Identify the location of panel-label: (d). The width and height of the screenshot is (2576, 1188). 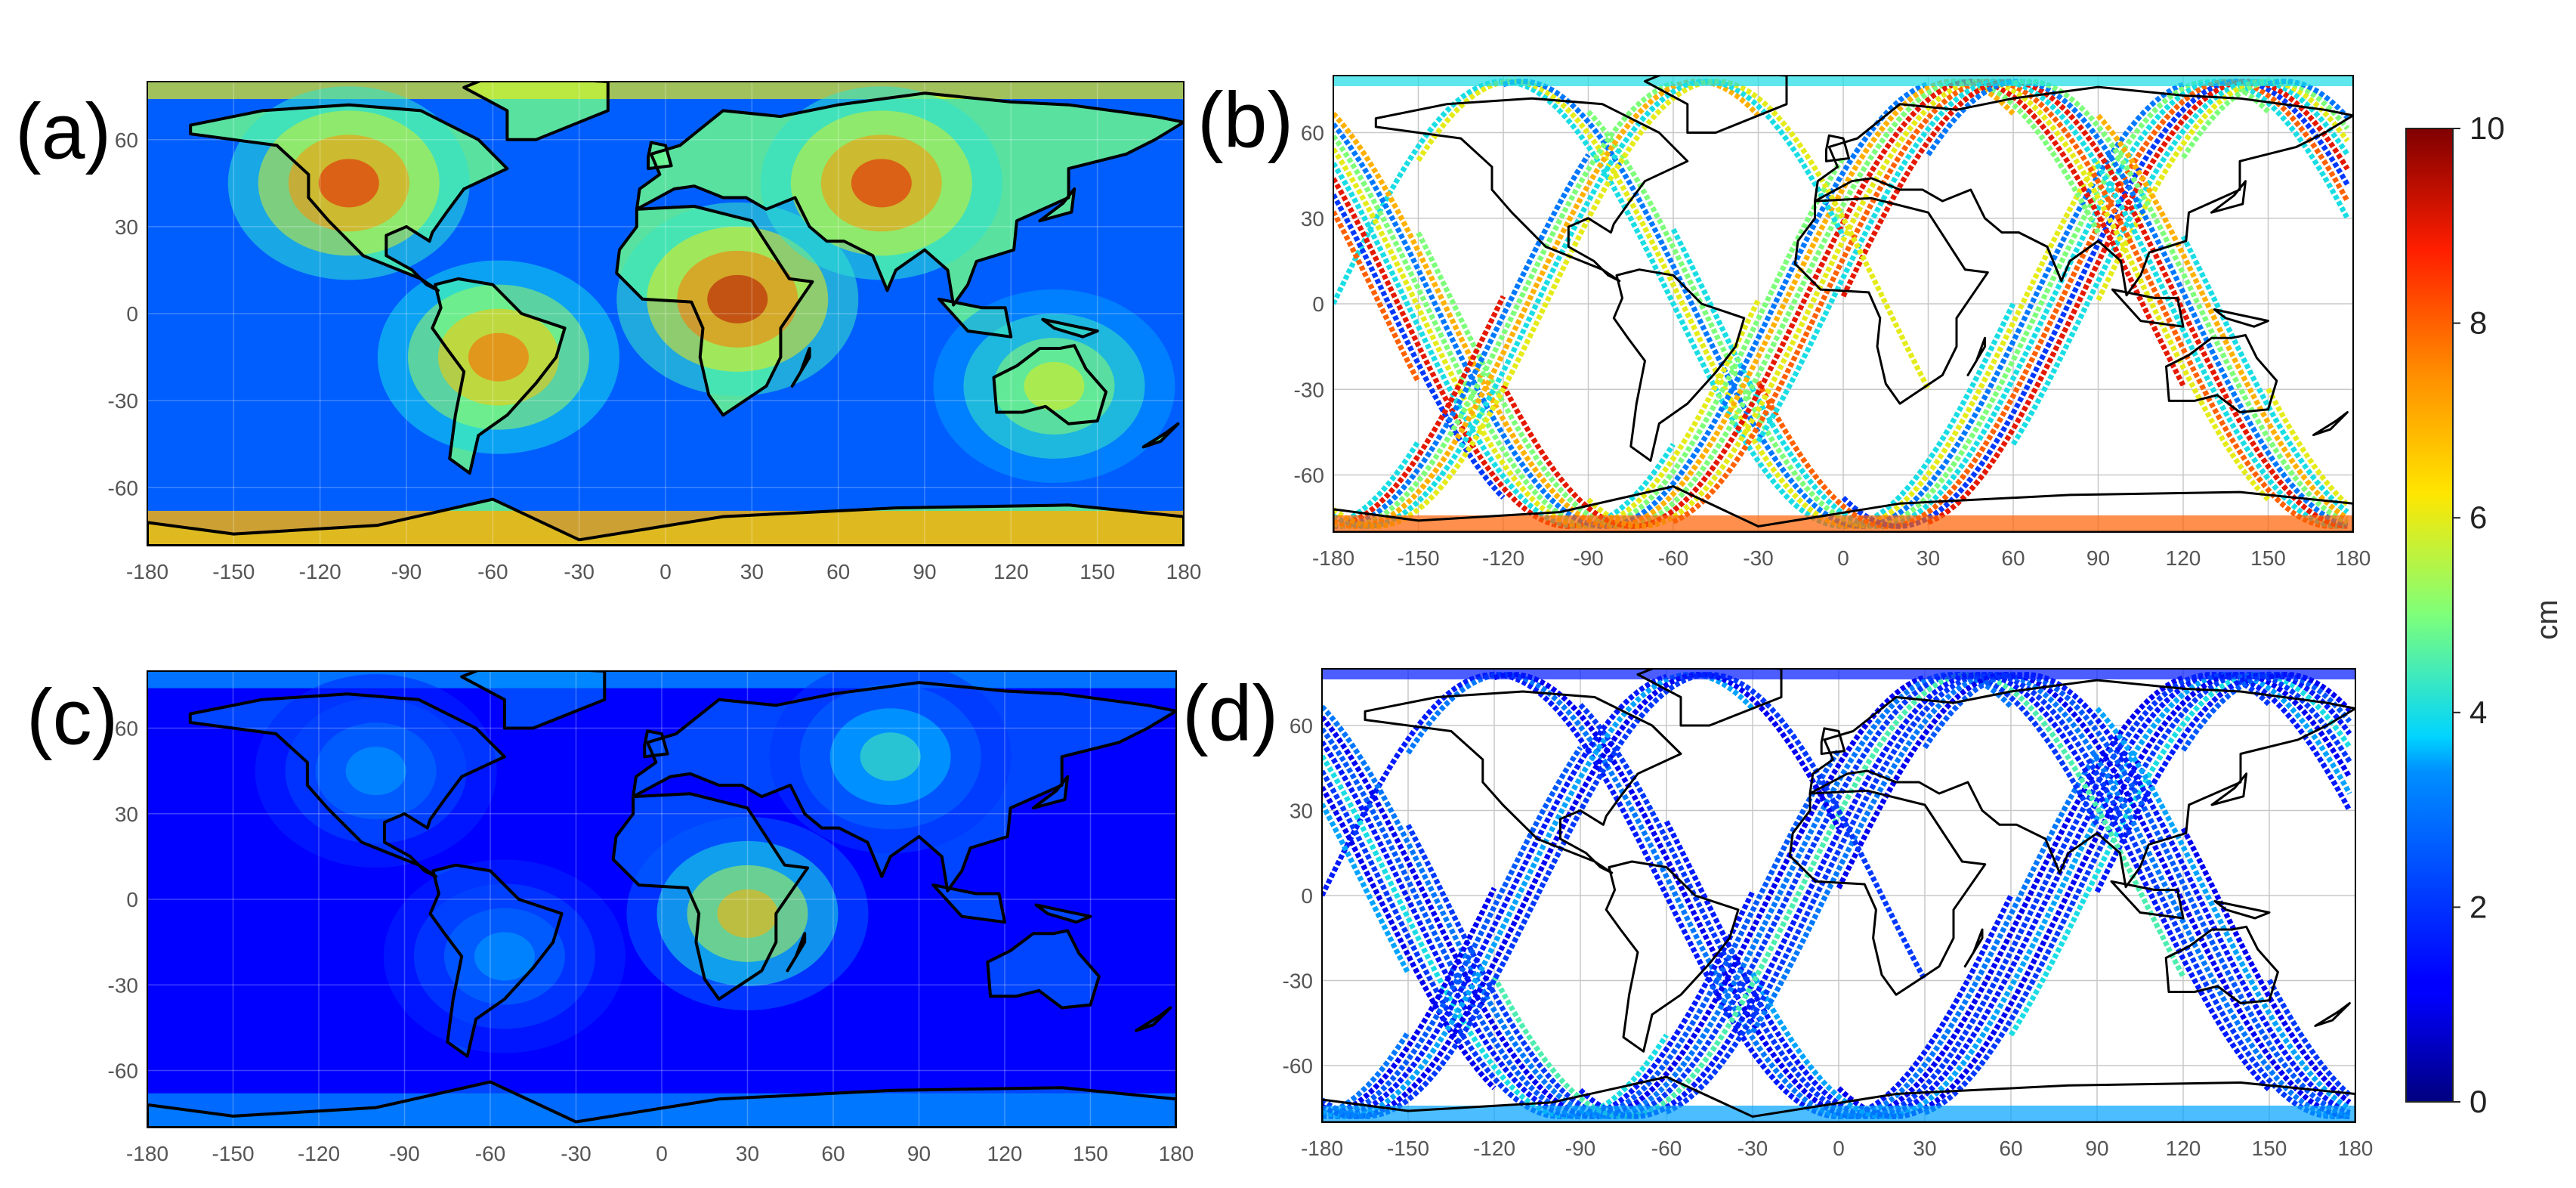
(1230, 714).